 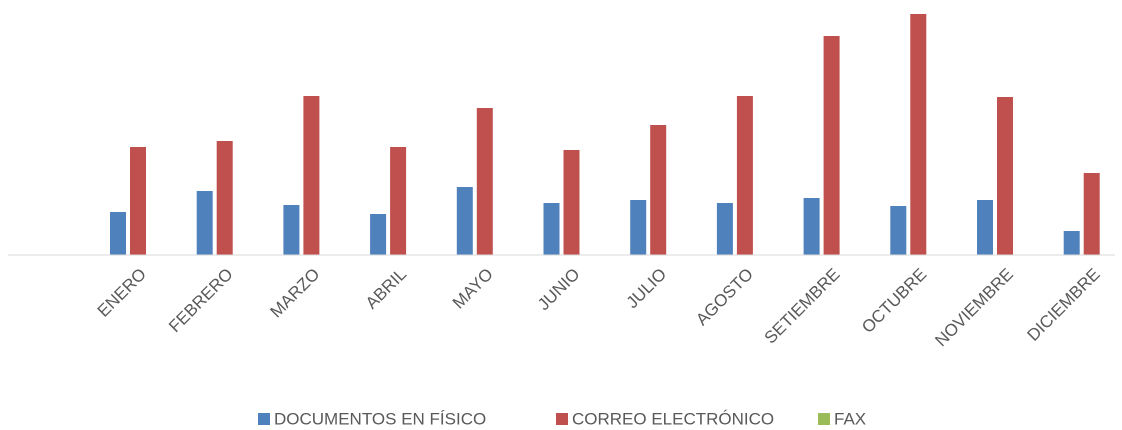 What do you see at coordinates (122, 293) in the screenshot?
I see `x-tick-label: ENERO` at bounding box center [122, 293].